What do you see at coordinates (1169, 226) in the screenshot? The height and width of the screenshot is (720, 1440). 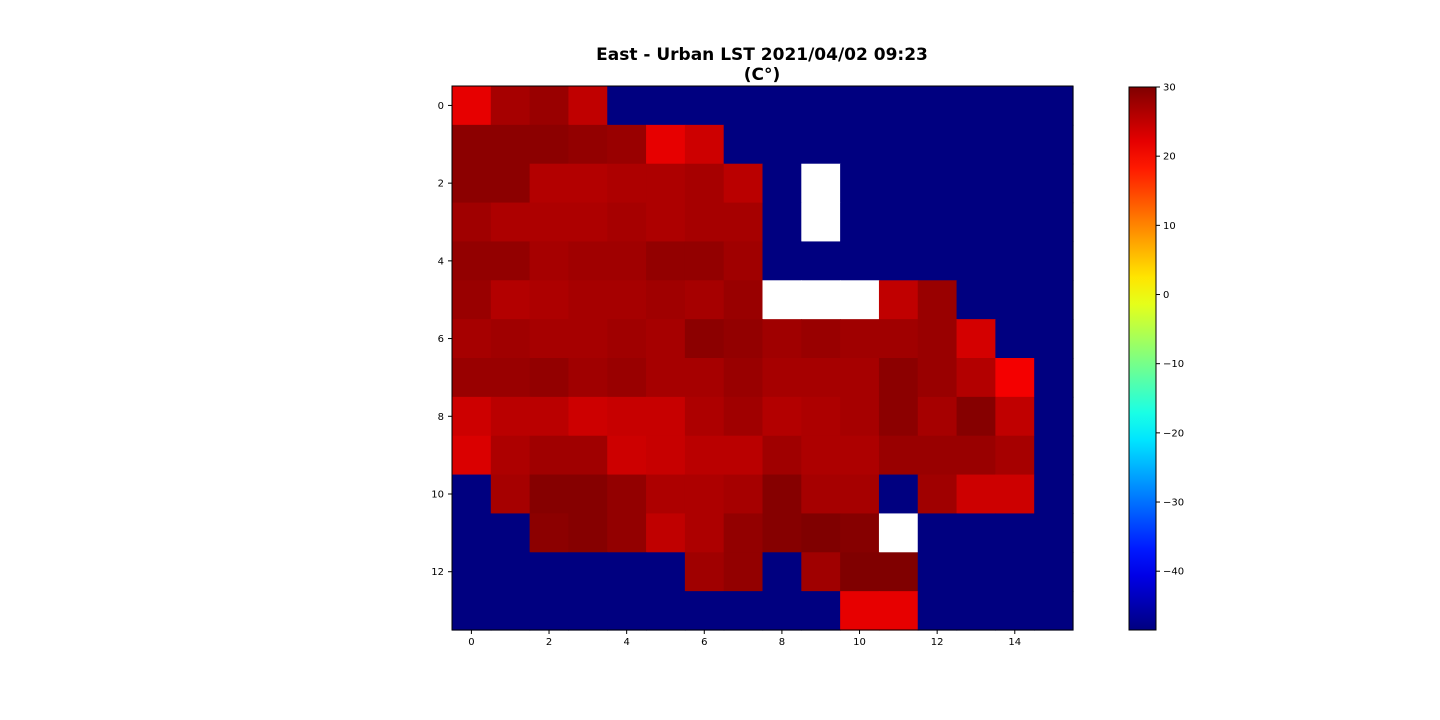 I see `colorbar-tick-label: 10` at bounding box center [1169, 226].